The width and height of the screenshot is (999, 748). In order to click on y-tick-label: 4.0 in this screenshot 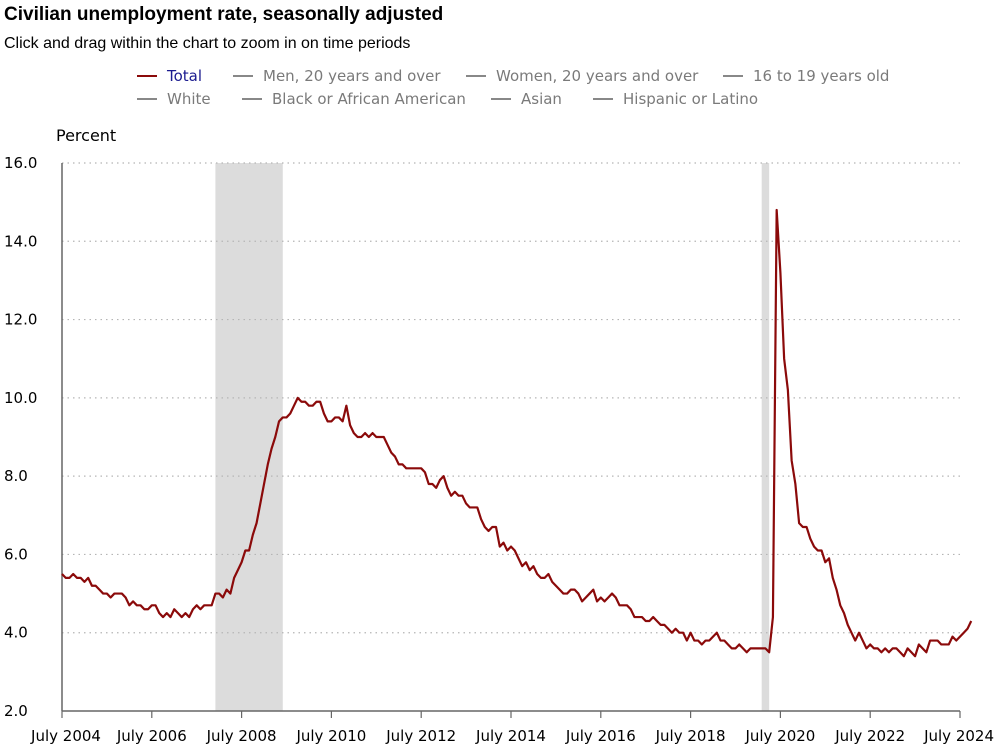, I will do `click(16, 633)`.